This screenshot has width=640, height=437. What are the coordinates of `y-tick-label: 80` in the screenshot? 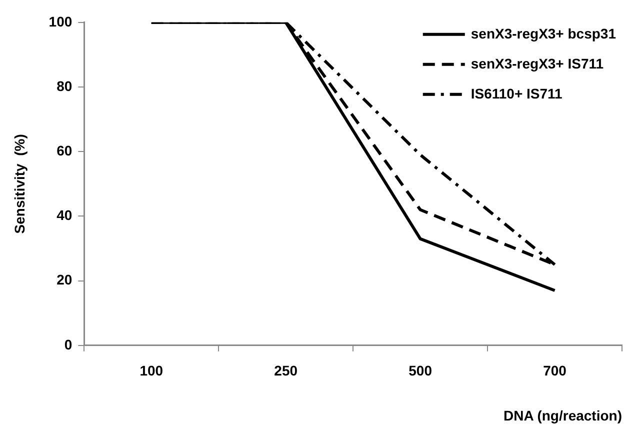 It's located at (64, 86).